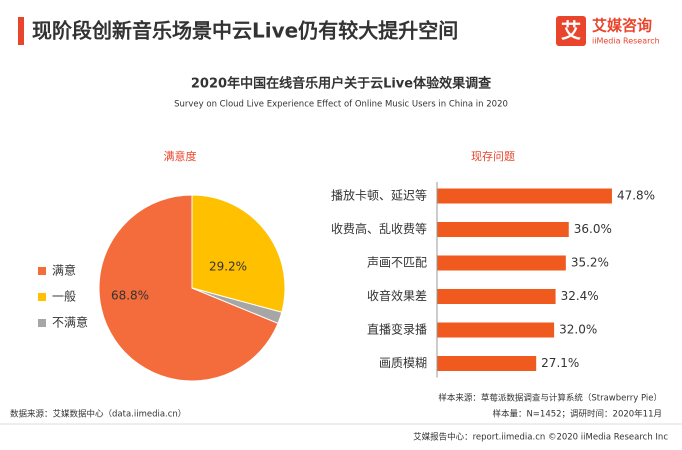 The image size is (682, 450). Describe the element at coordinates (560, 363) in the screenshot. I see `data-label: 27.1%` at that location.